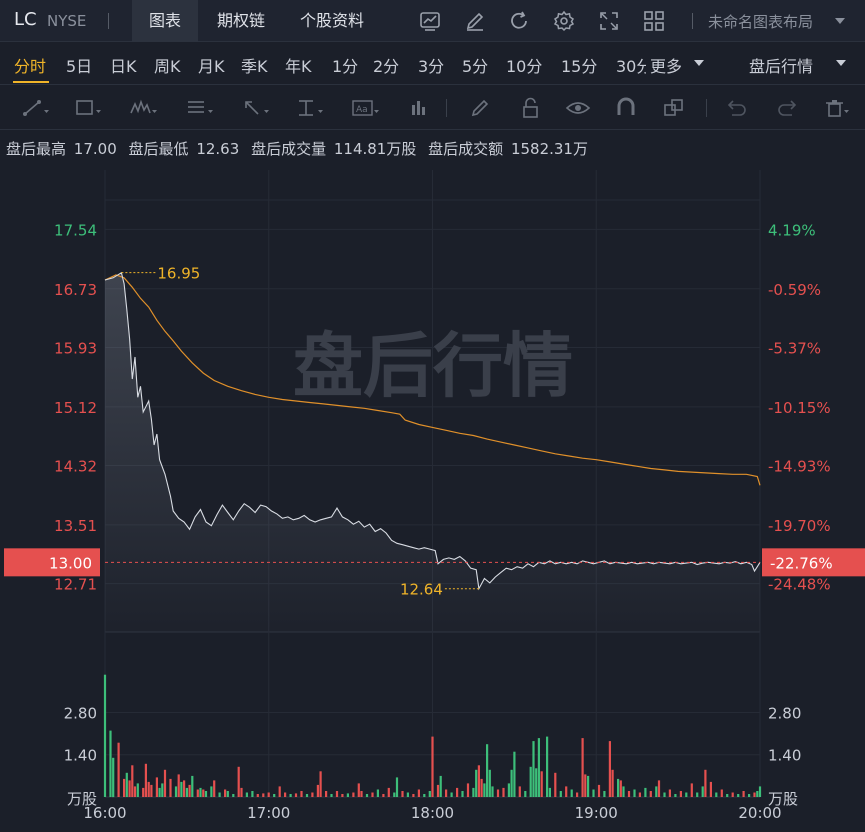 The width and height of the screenshot is (865, 832). Describe the element at coordinates (675, 108) in the screenshot. I see `layers-icon` at that location.